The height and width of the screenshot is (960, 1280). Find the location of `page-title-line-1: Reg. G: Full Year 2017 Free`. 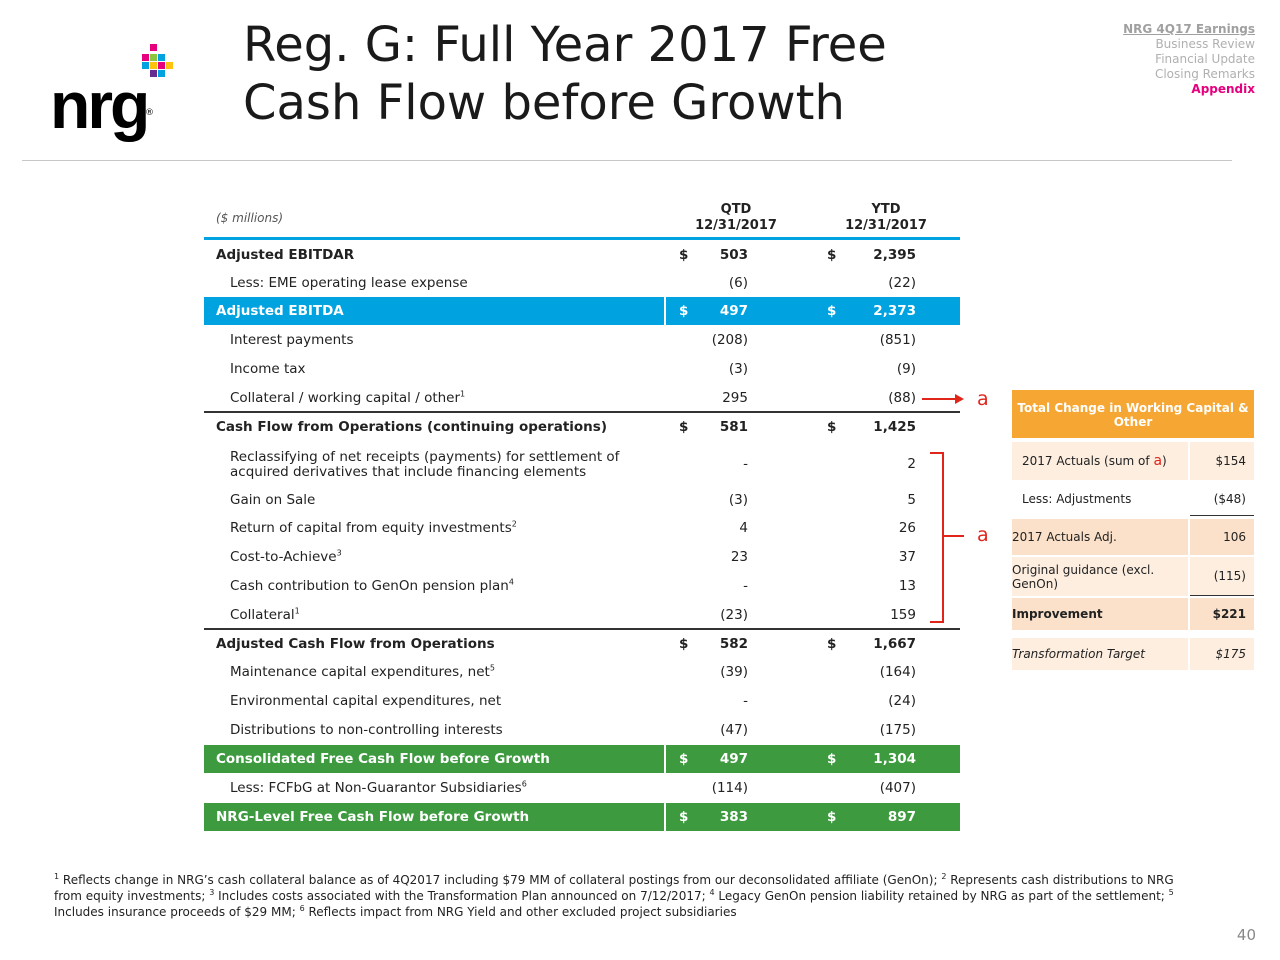

page-title-line-1: Reg. G: Full Year 2017 Free is located at coordinates (565, 45).